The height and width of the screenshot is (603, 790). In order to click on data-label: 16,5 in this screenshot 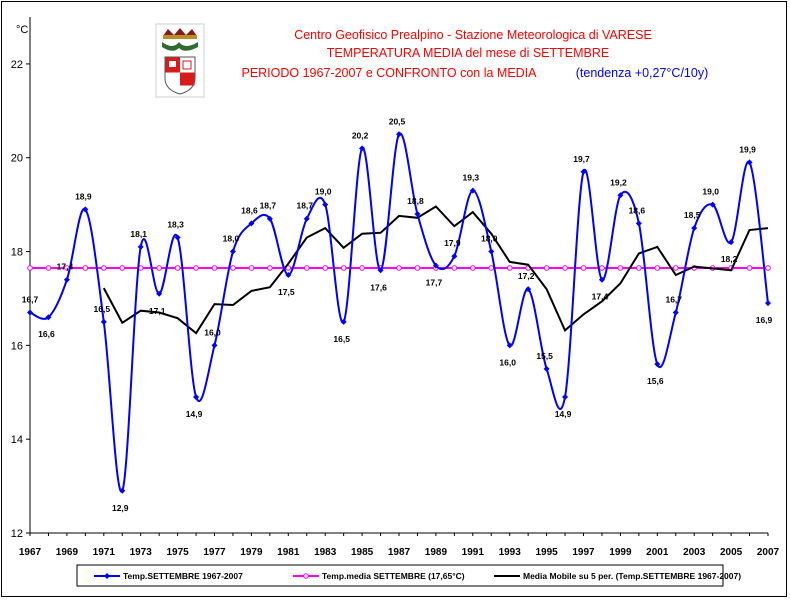, I will do `click(102, 309)`.